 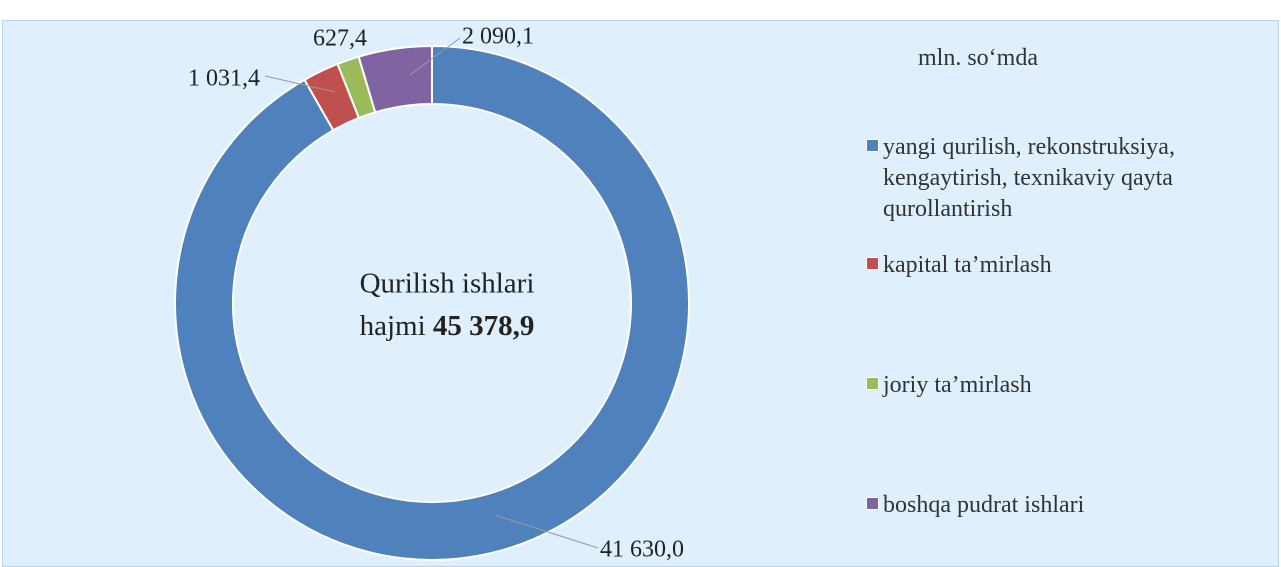 What do you see at coordinates (967, 265) in the screenshot?
I see `legend-label: kapital ta’mirlash` at bounding box center [967, 265].